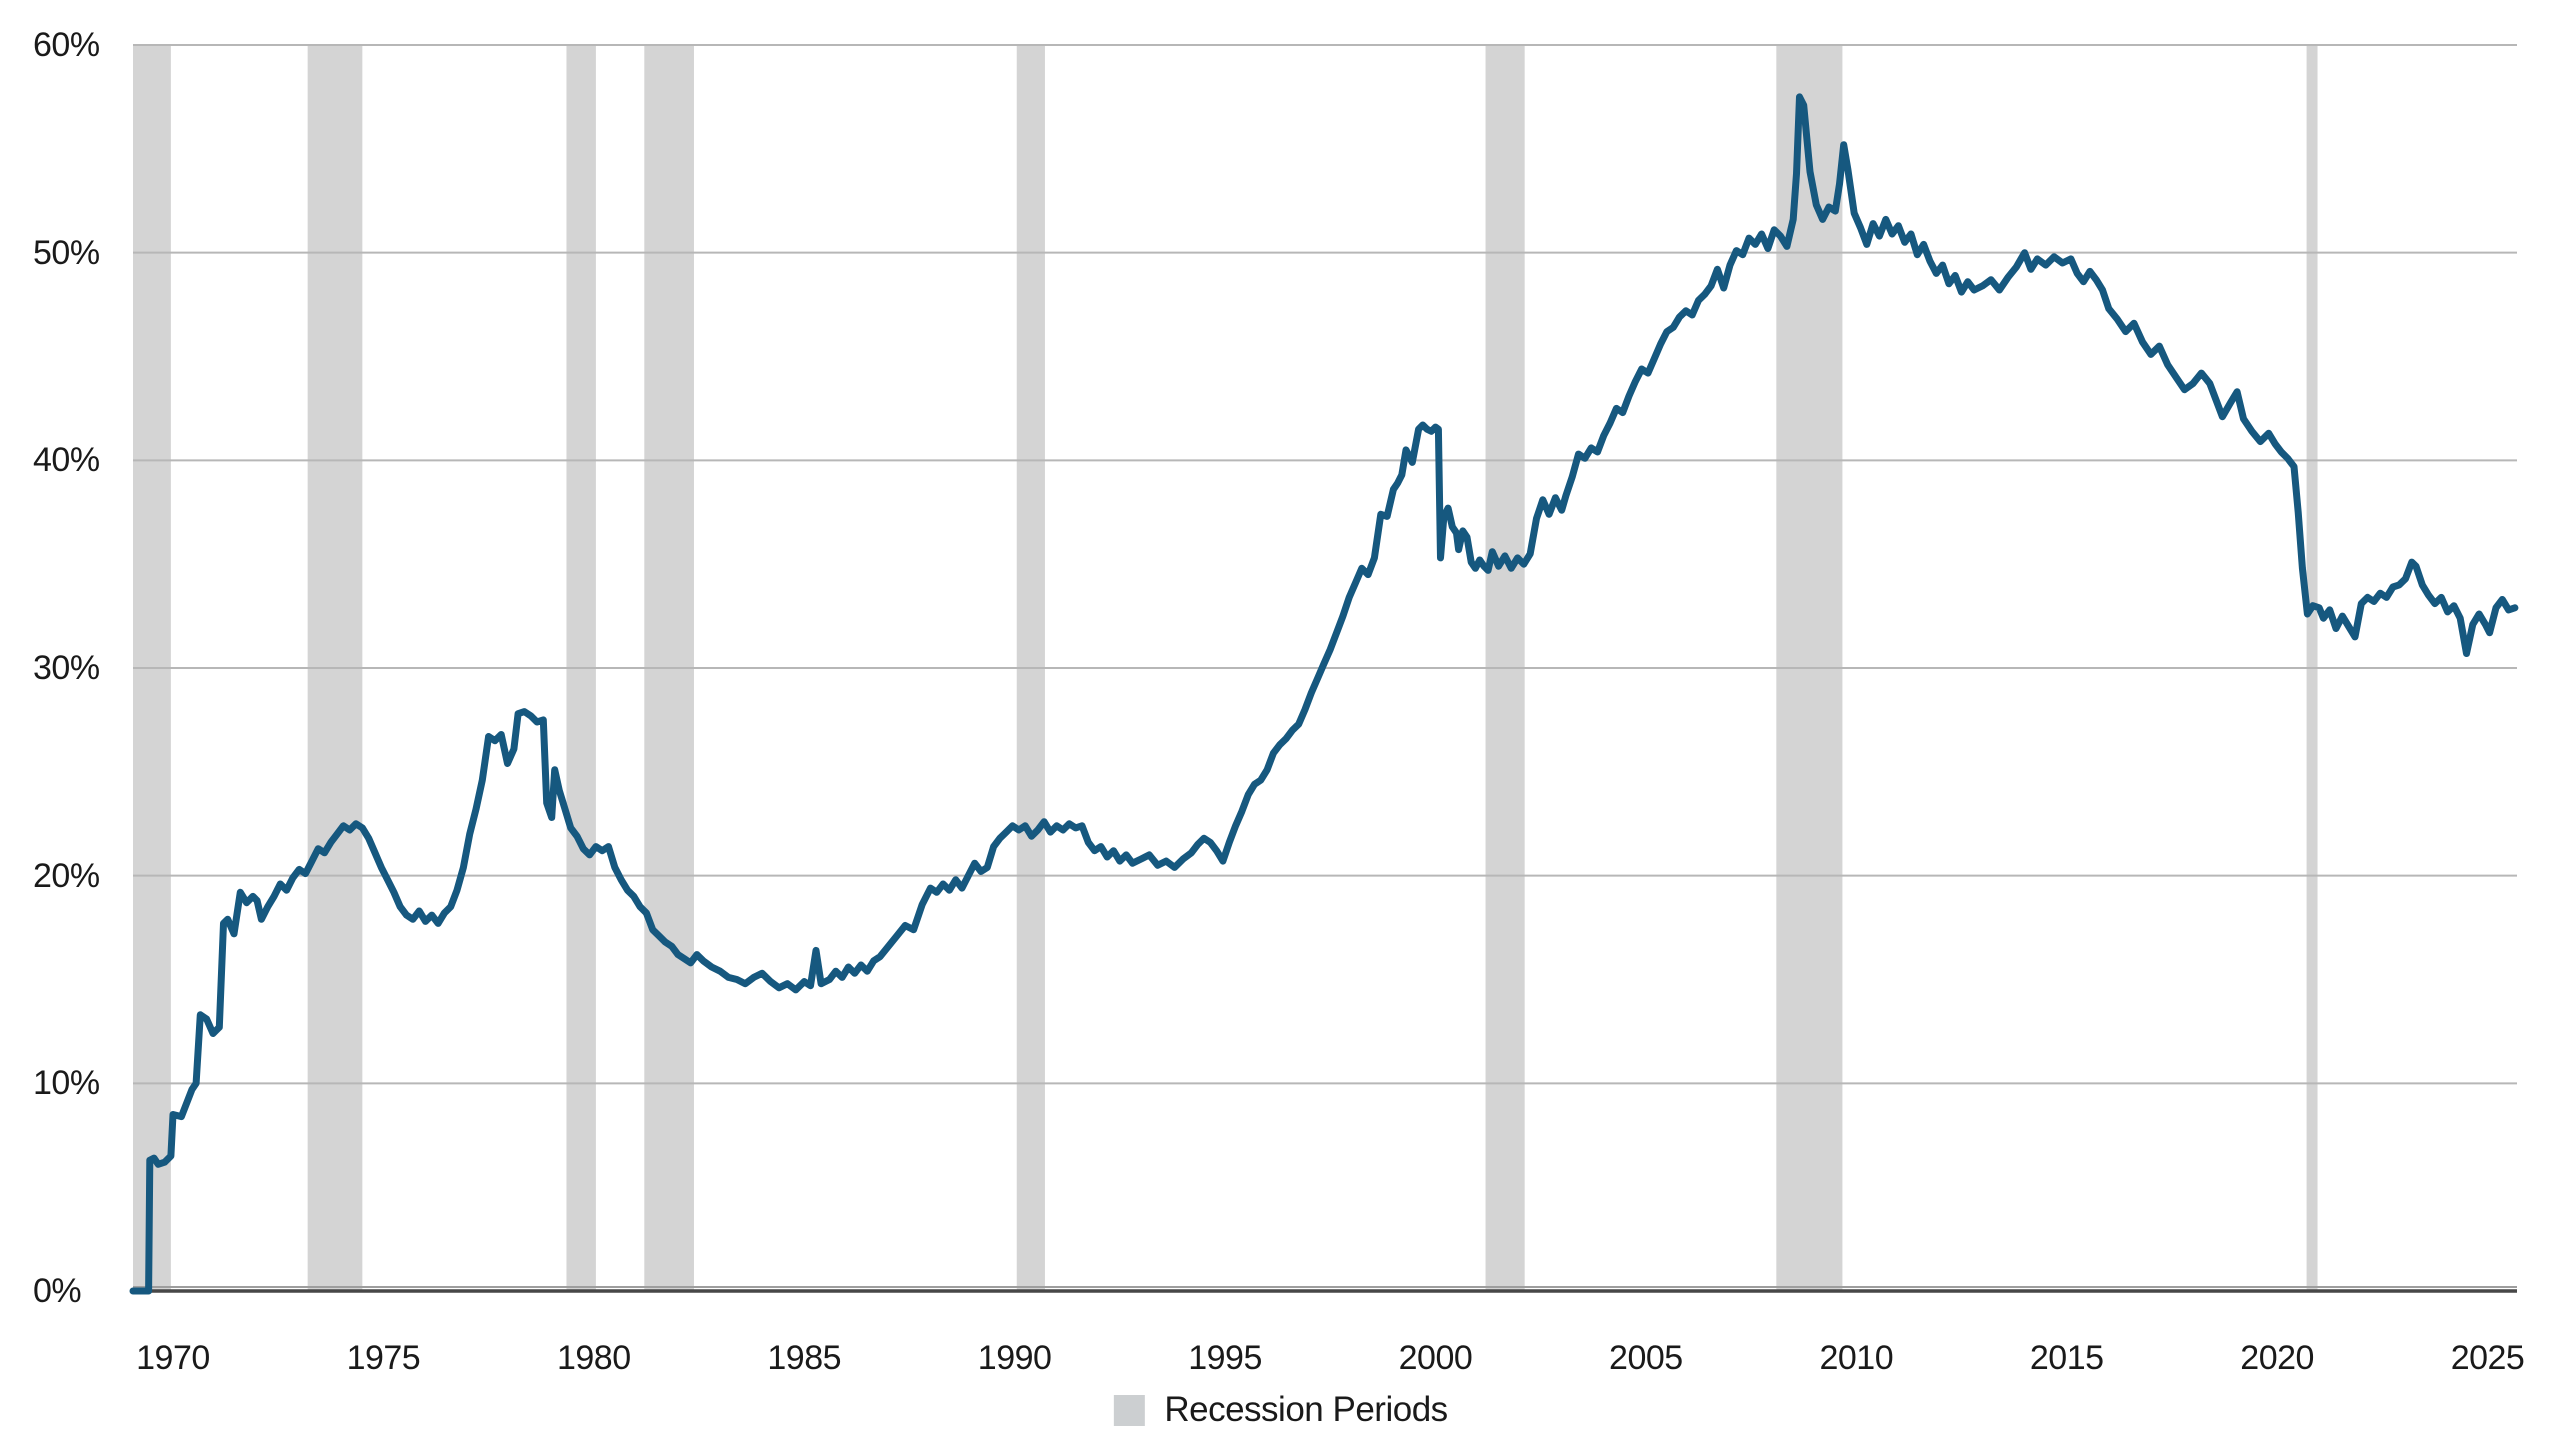  Describe the element at coordinates (1014, 1358) in the screenshot. I see `x-axis-label: 1990` at that location.